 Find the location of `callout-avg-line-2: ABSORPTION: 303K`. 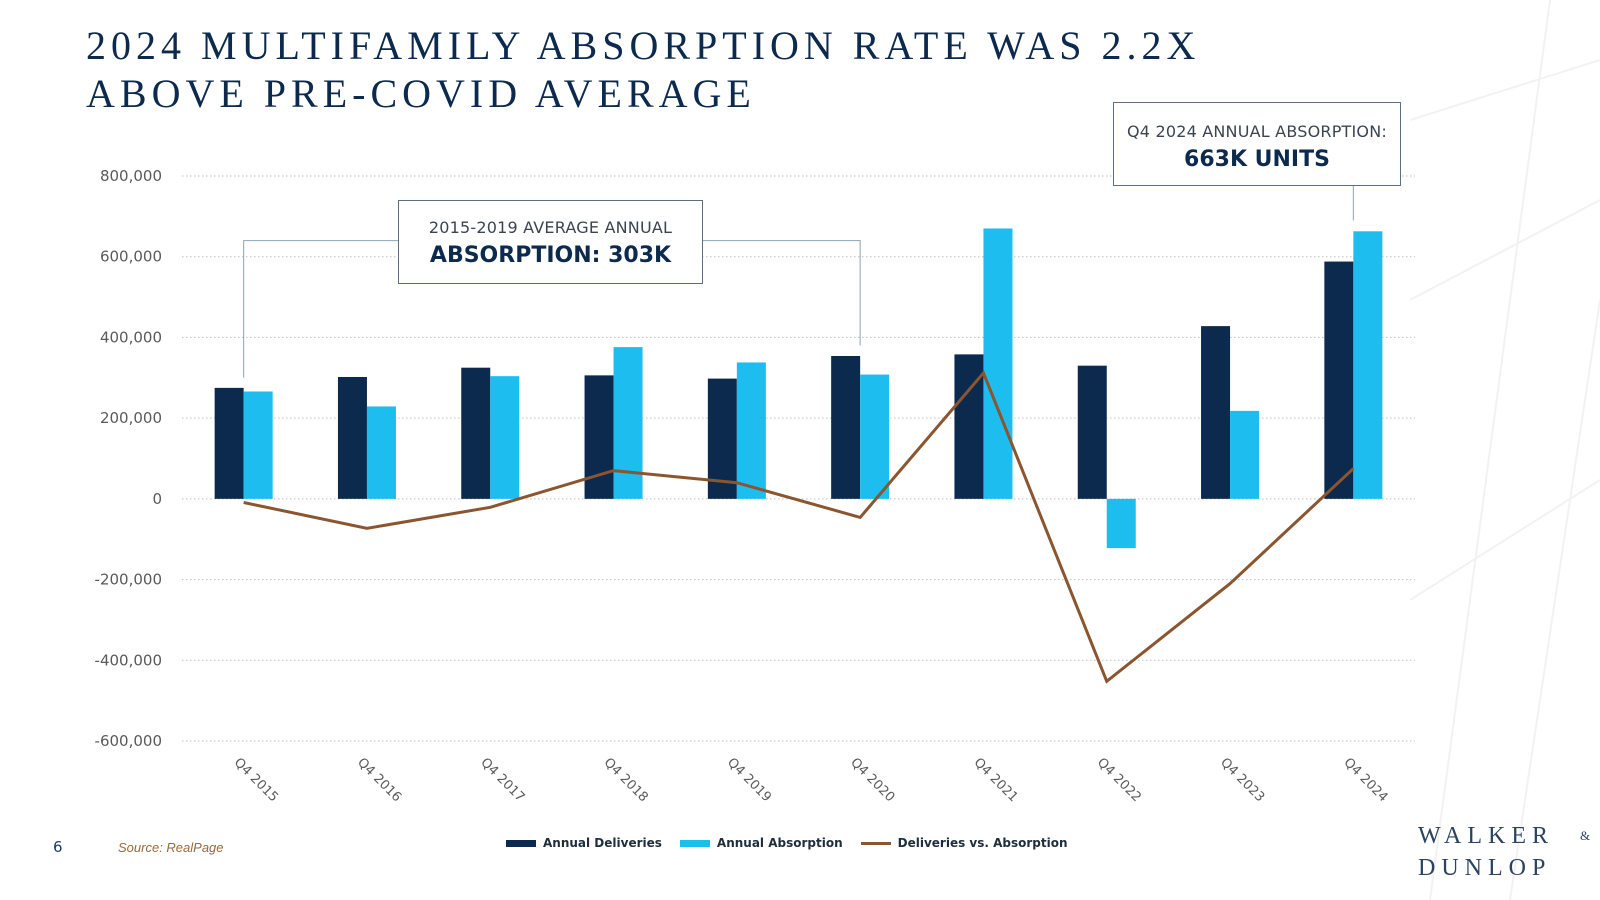

callout-avg-line-2: ABSORPTION: 303K is located at coordinates (550, 255).